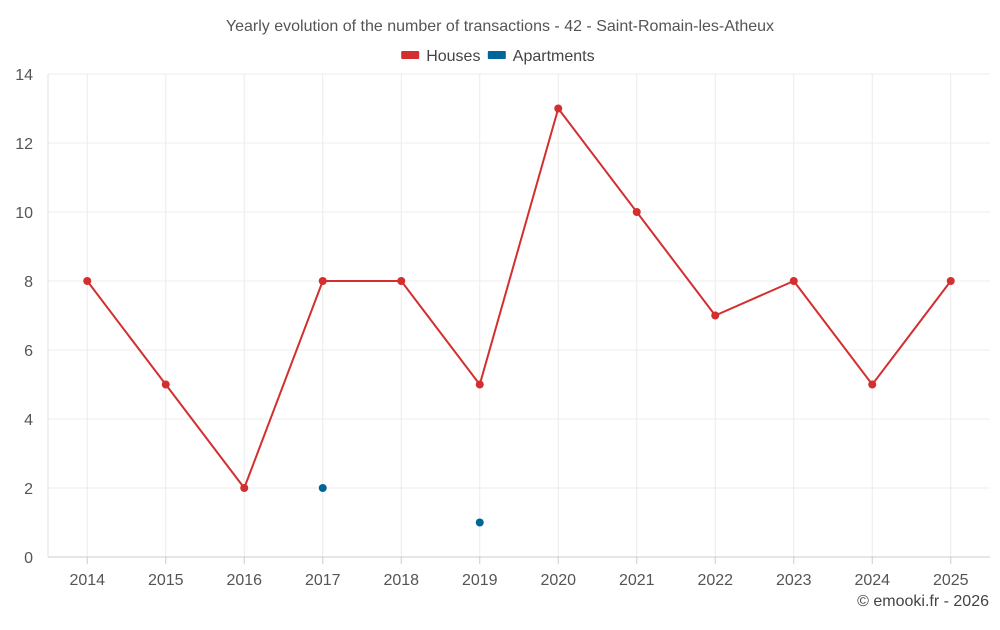 The image size is (1000, 630). Describe the element at coordinates (951, 580) in the screenshot. I see `x-tick-label: 2025` at that location.